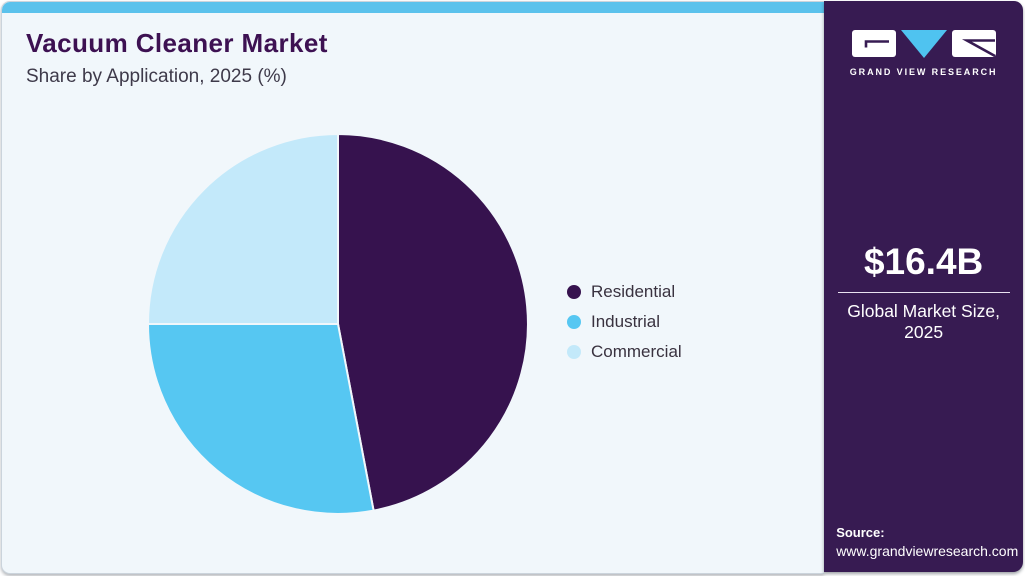  I want to click on legend-label: Commercial, so click(636, 351).